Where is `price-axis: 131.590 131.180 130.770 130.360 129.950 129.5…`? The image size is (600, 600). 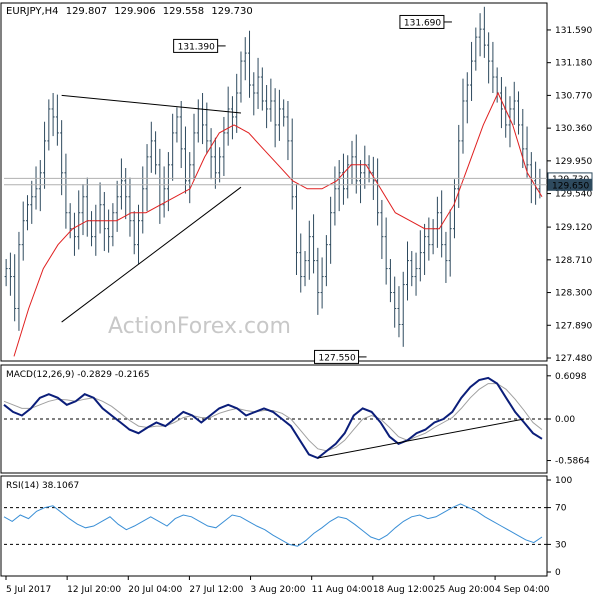 price-axis: 131.590 131.180 130.770 130.360 129.950 129.5… is located at coordinates (569, 195).